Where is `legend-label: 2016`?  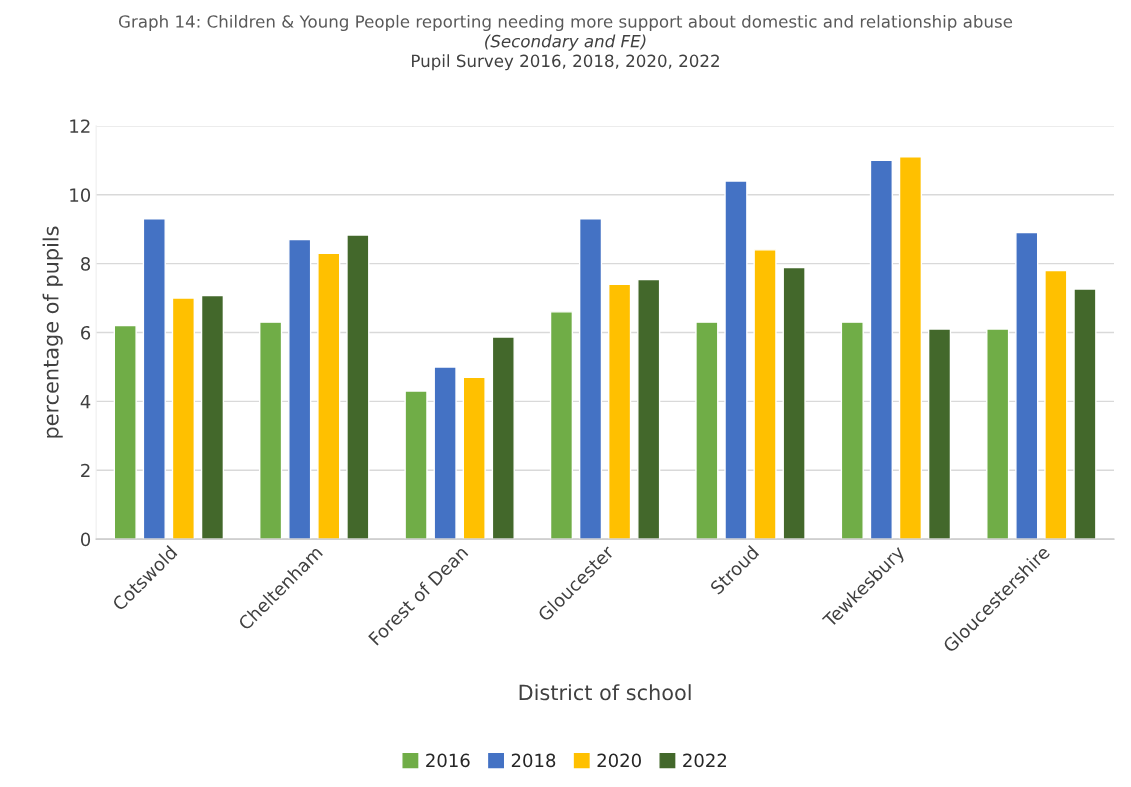 legend-label: 2016 is located at coordinates (448, 760).